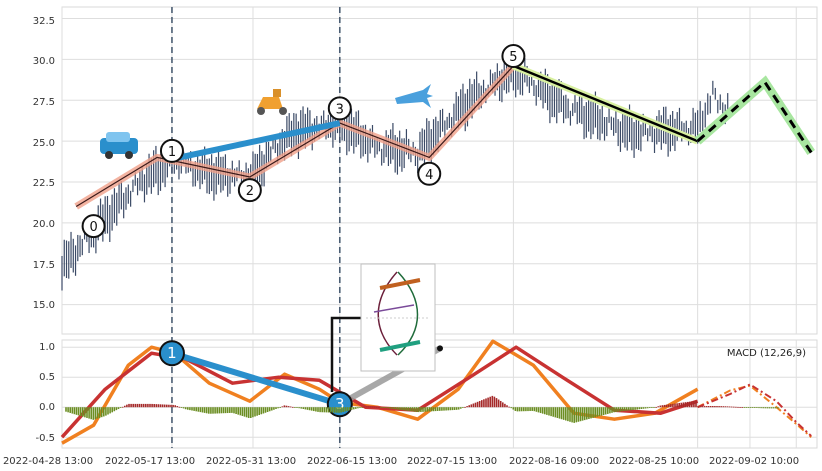 This screenshot has height=471, width=822. What do you see at coordinates (251, 461) in the screenshot?
I see `x-tick: 2022-05-31 13:00` at bounding box center [251, 461].